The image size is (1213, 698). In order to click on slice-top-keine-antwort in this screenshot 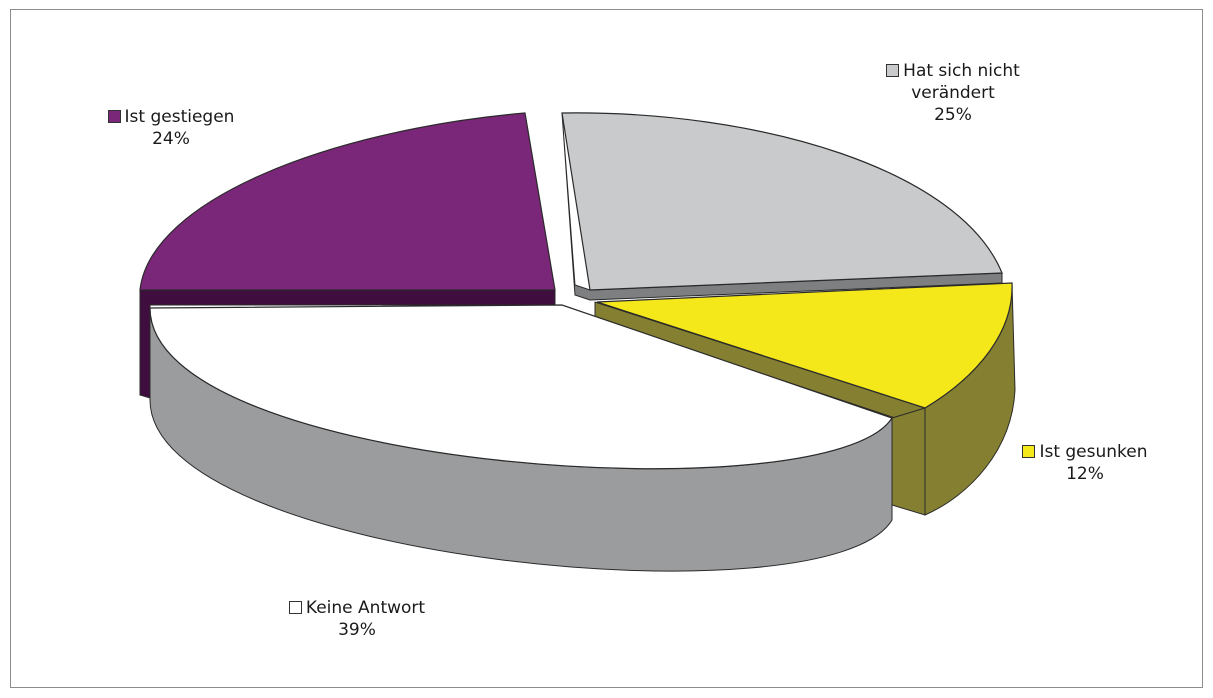, I will do `click(521, 387)`.